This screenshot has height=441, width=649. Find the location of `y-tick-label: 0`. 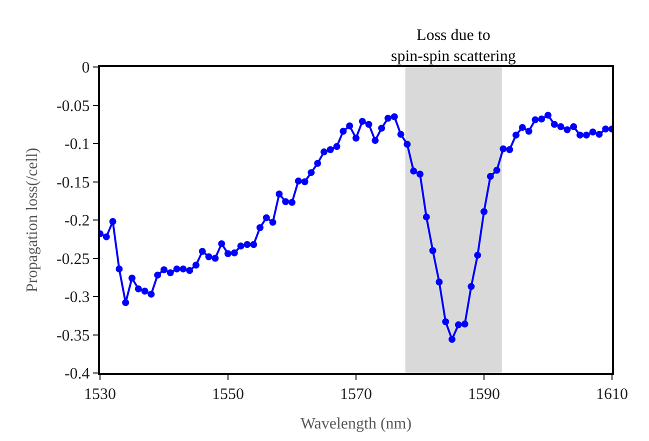

y-tick-label: 0 is located at coordinates (86, 68).